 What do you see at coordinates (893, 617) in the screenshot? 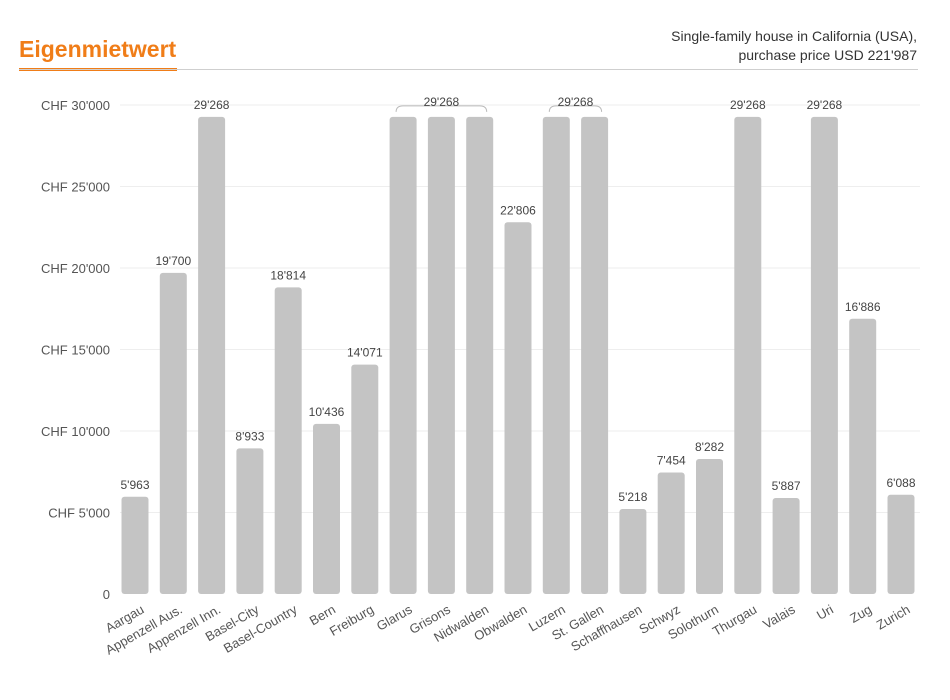
I see `x-tick-label: Zurich` at bounding box center [893, 617].